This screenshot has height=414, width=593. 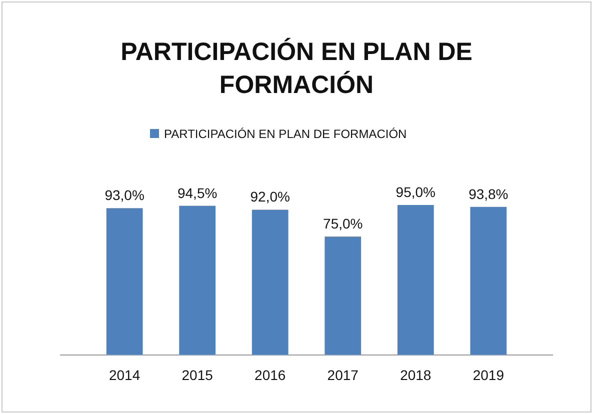 I want to click on data-label: 93,0%, so click(x=124, y=195).